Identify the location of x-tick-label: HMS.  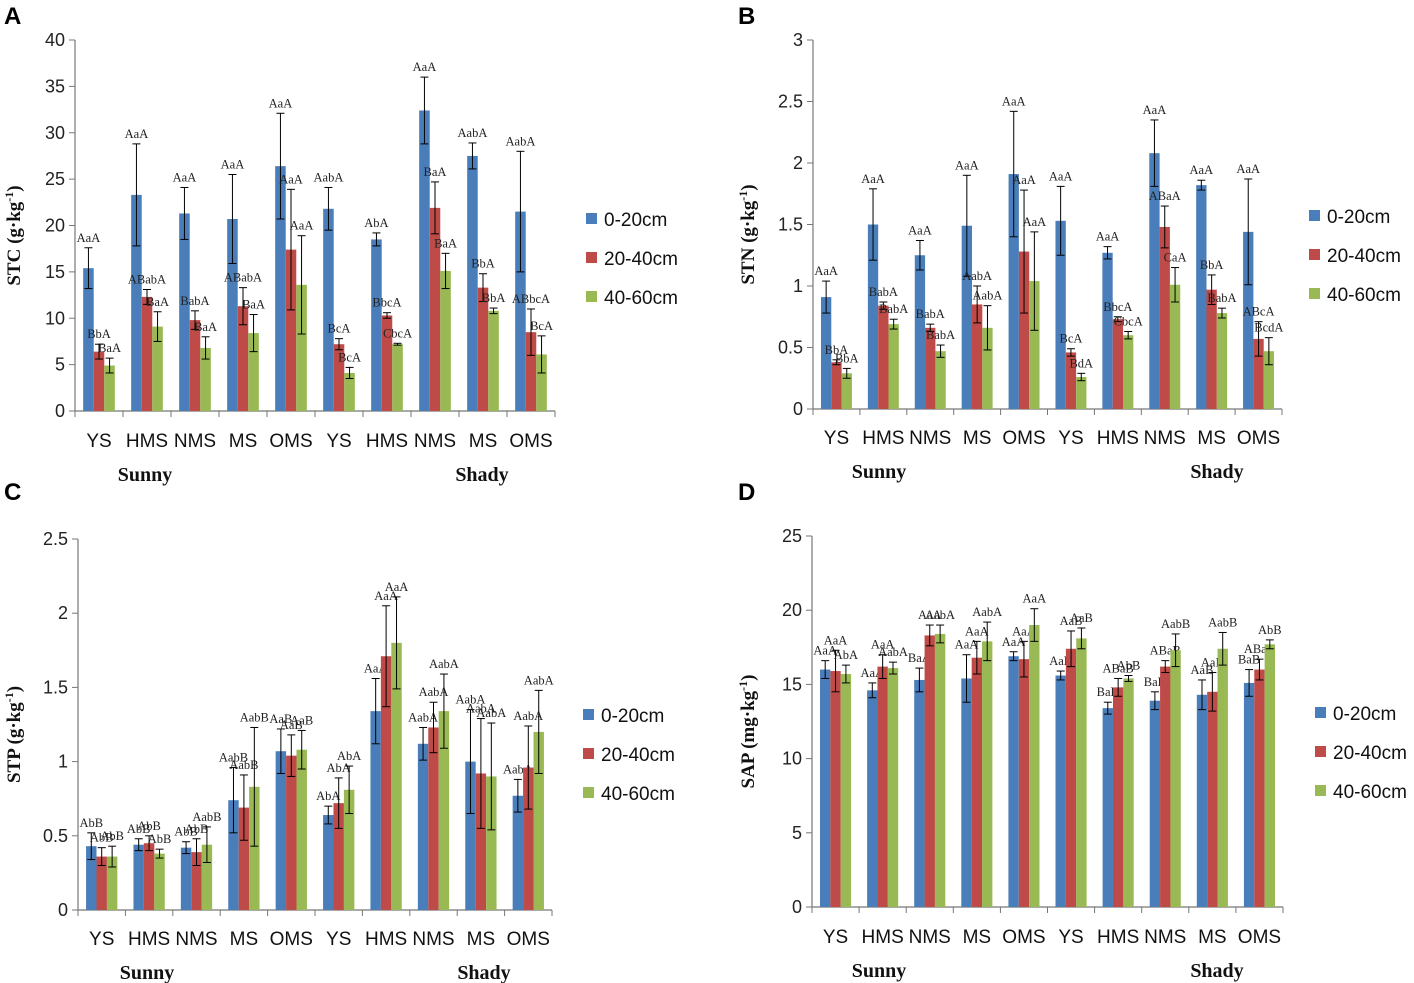
(883, 937).